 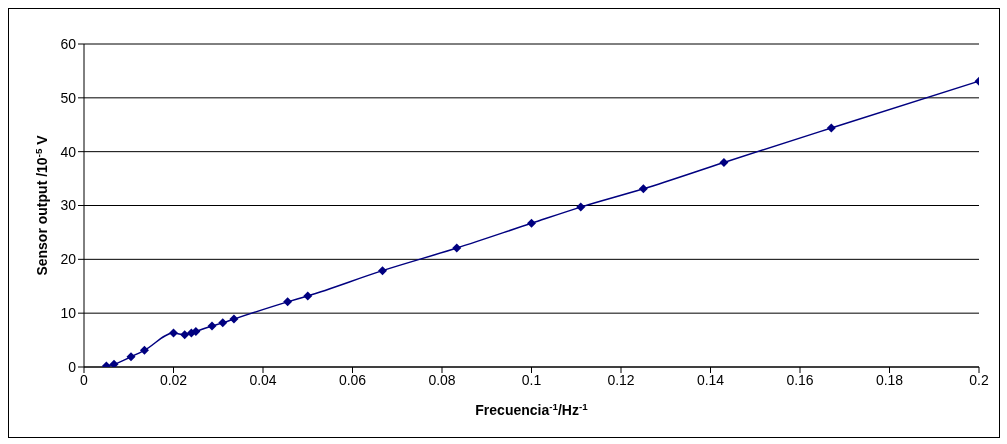 What do you see at coordinates (263, 379) in the screenshot?
I see `x-tick-label: 0.04` at bounding box center [263, 379].